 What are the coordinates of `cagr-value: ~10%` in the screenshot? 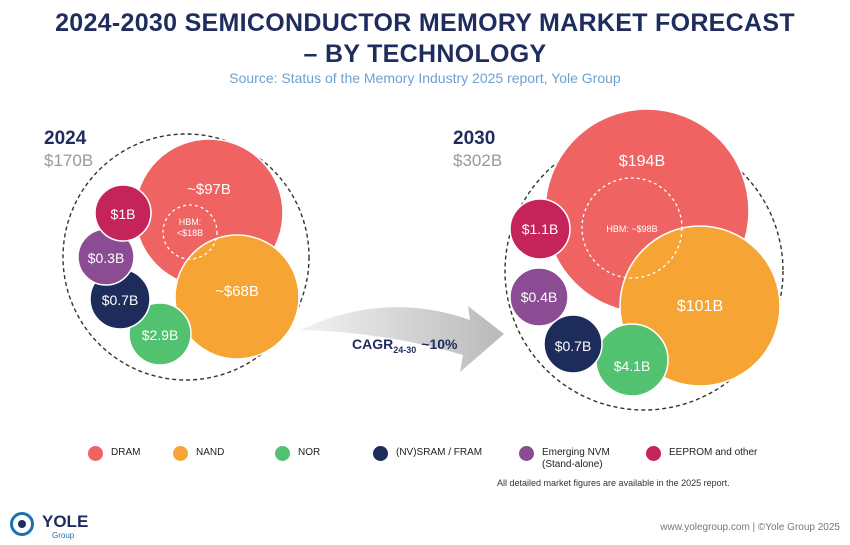 It's located at (439, 344).